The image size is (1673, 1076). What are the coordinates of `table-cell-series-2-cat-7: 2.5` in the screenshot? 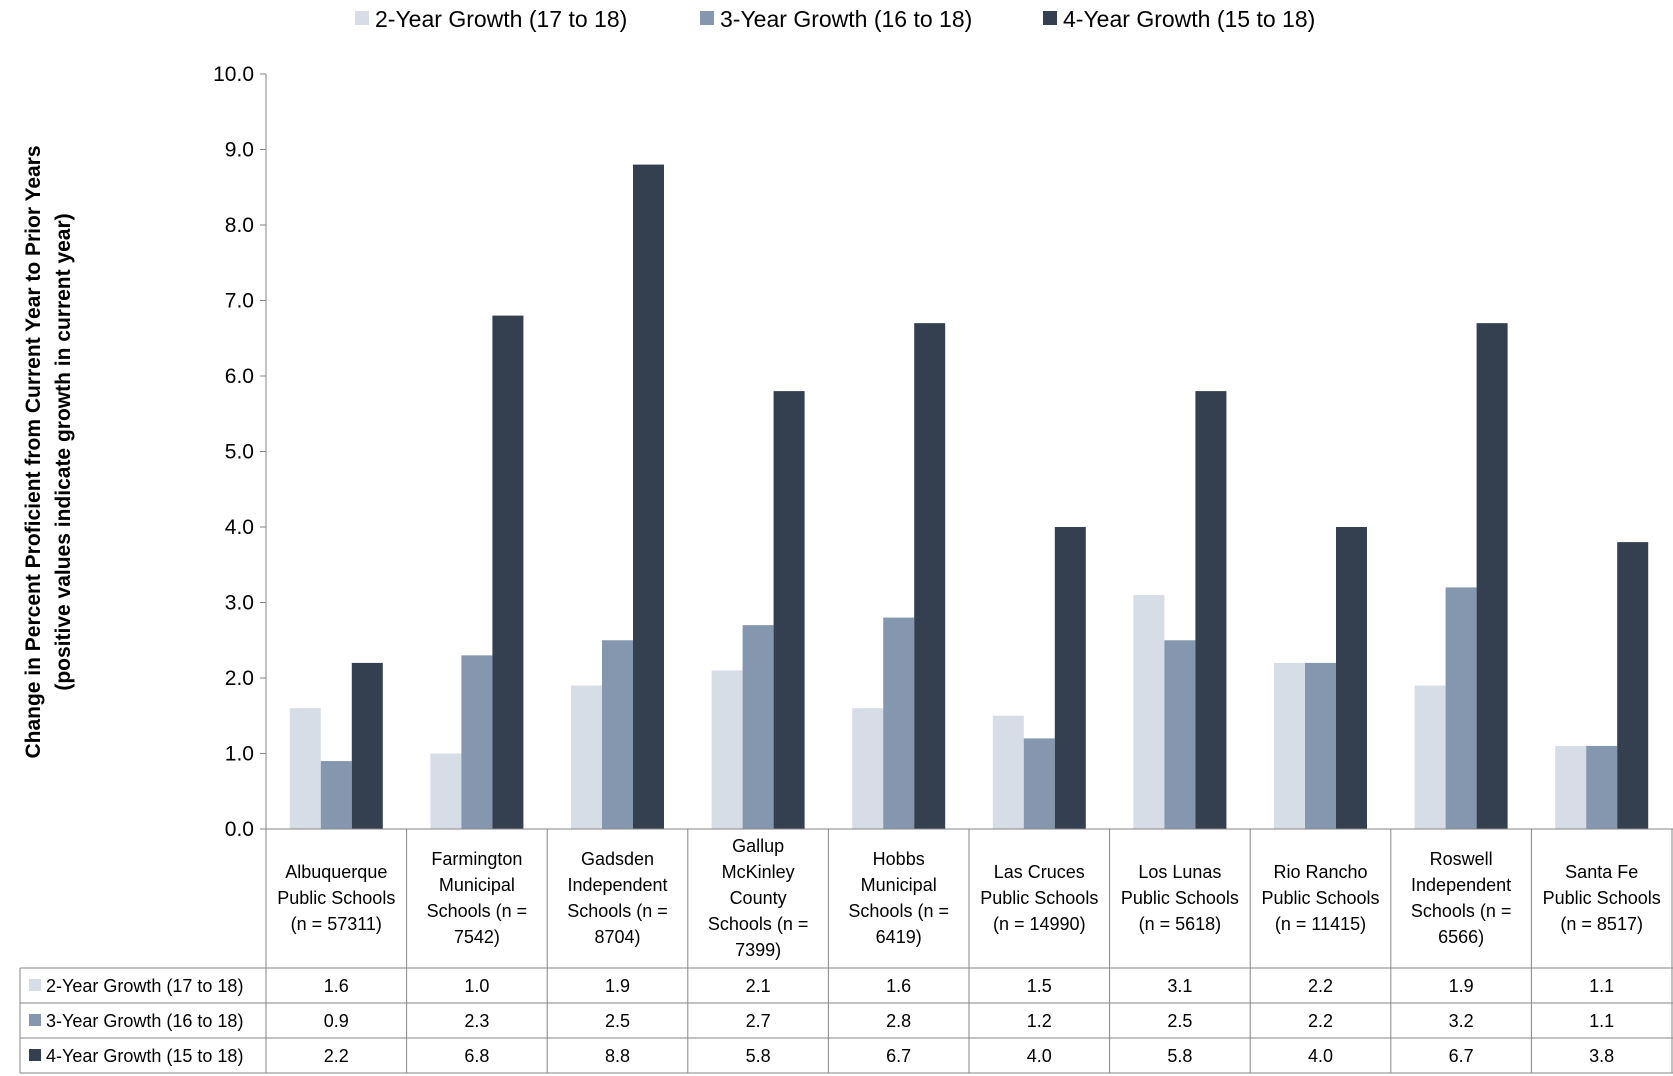 It's located at (1179, 1021).